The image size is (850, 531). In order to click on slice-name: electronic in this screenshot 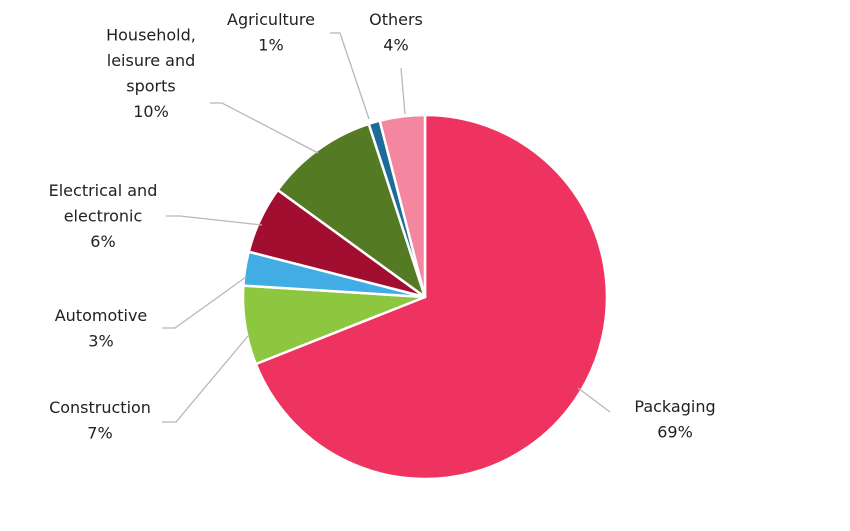, I will do `click(103, 216)`.